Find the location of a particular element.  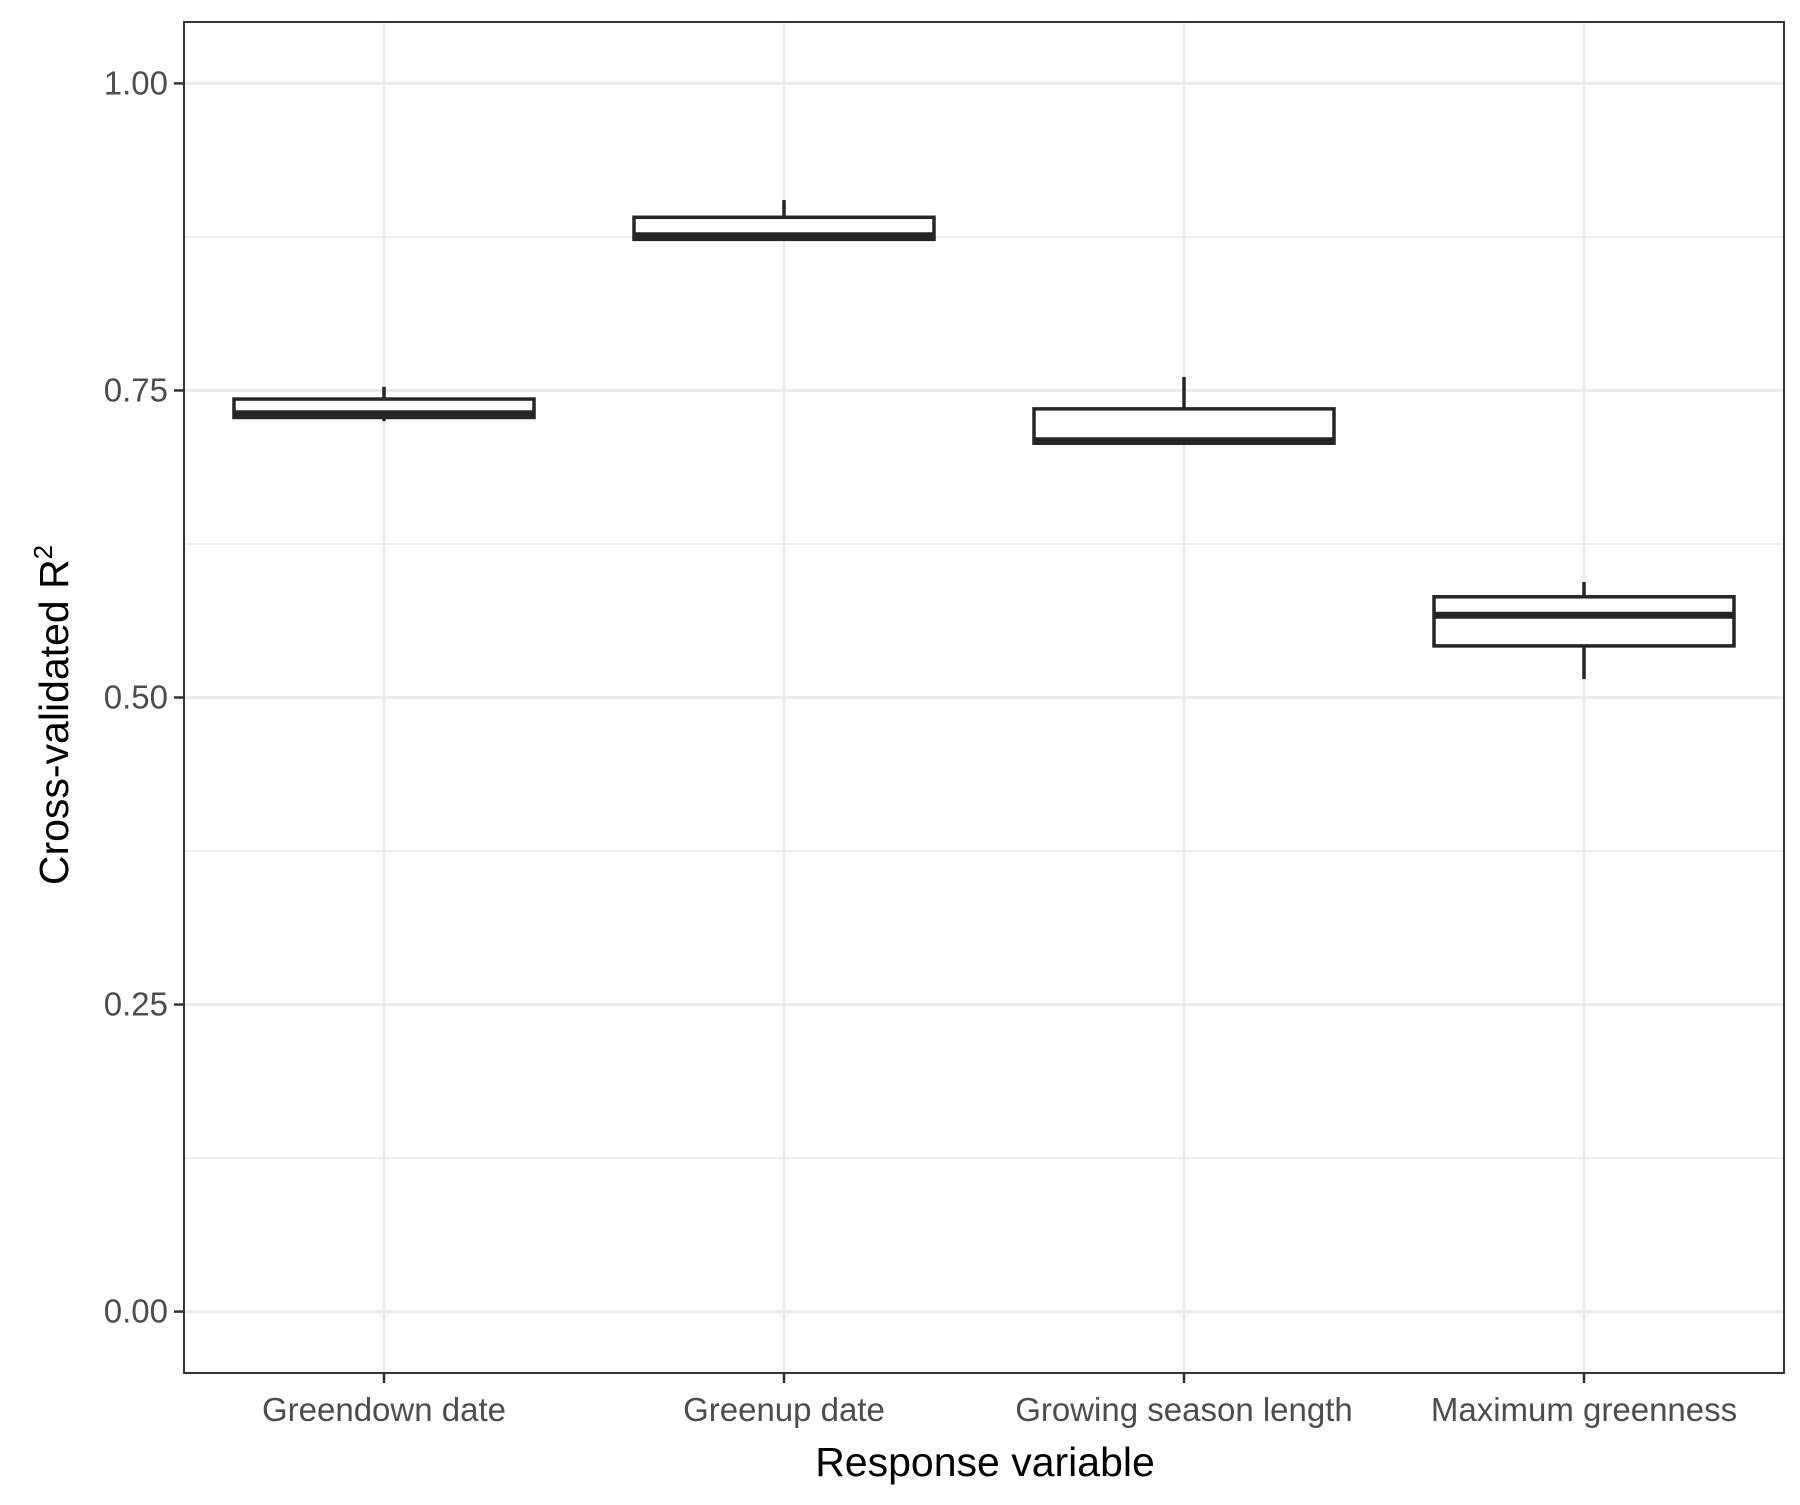

box-greenup-date is located at coordinates (784, 221).